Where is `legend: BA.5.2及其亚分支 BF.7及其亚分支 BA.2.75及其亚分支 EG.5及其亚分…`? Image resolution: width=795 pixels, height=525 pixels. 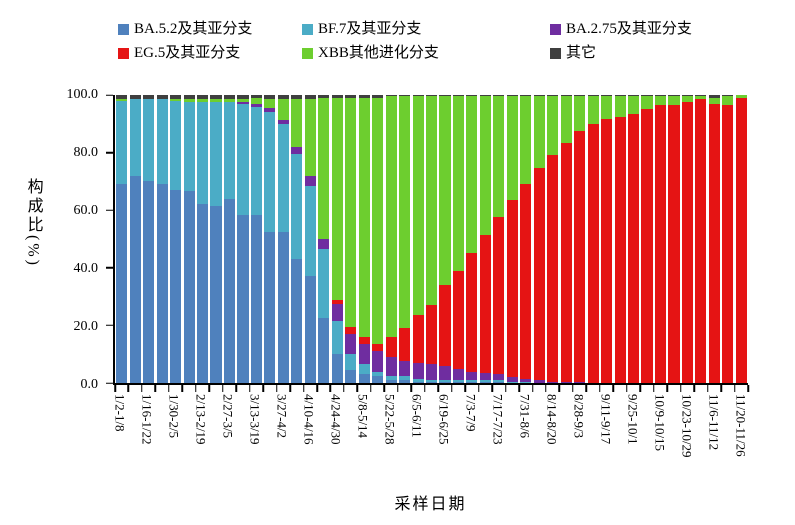
legend: BA.5.2及其亚分支 BF.7及其亚分支 BA.2.75及其亚分支 EG.5及其亚分… is located at coordinates (405, 41).